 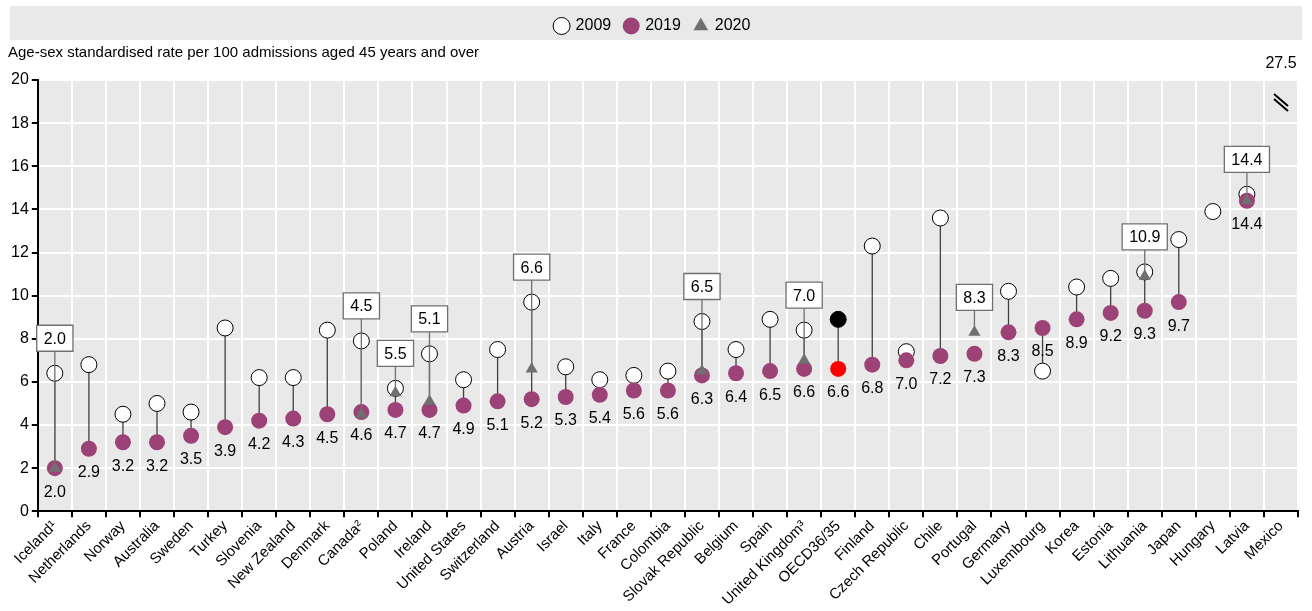 I want to click on data-label: 9.2, so click(x=1110, y=336).